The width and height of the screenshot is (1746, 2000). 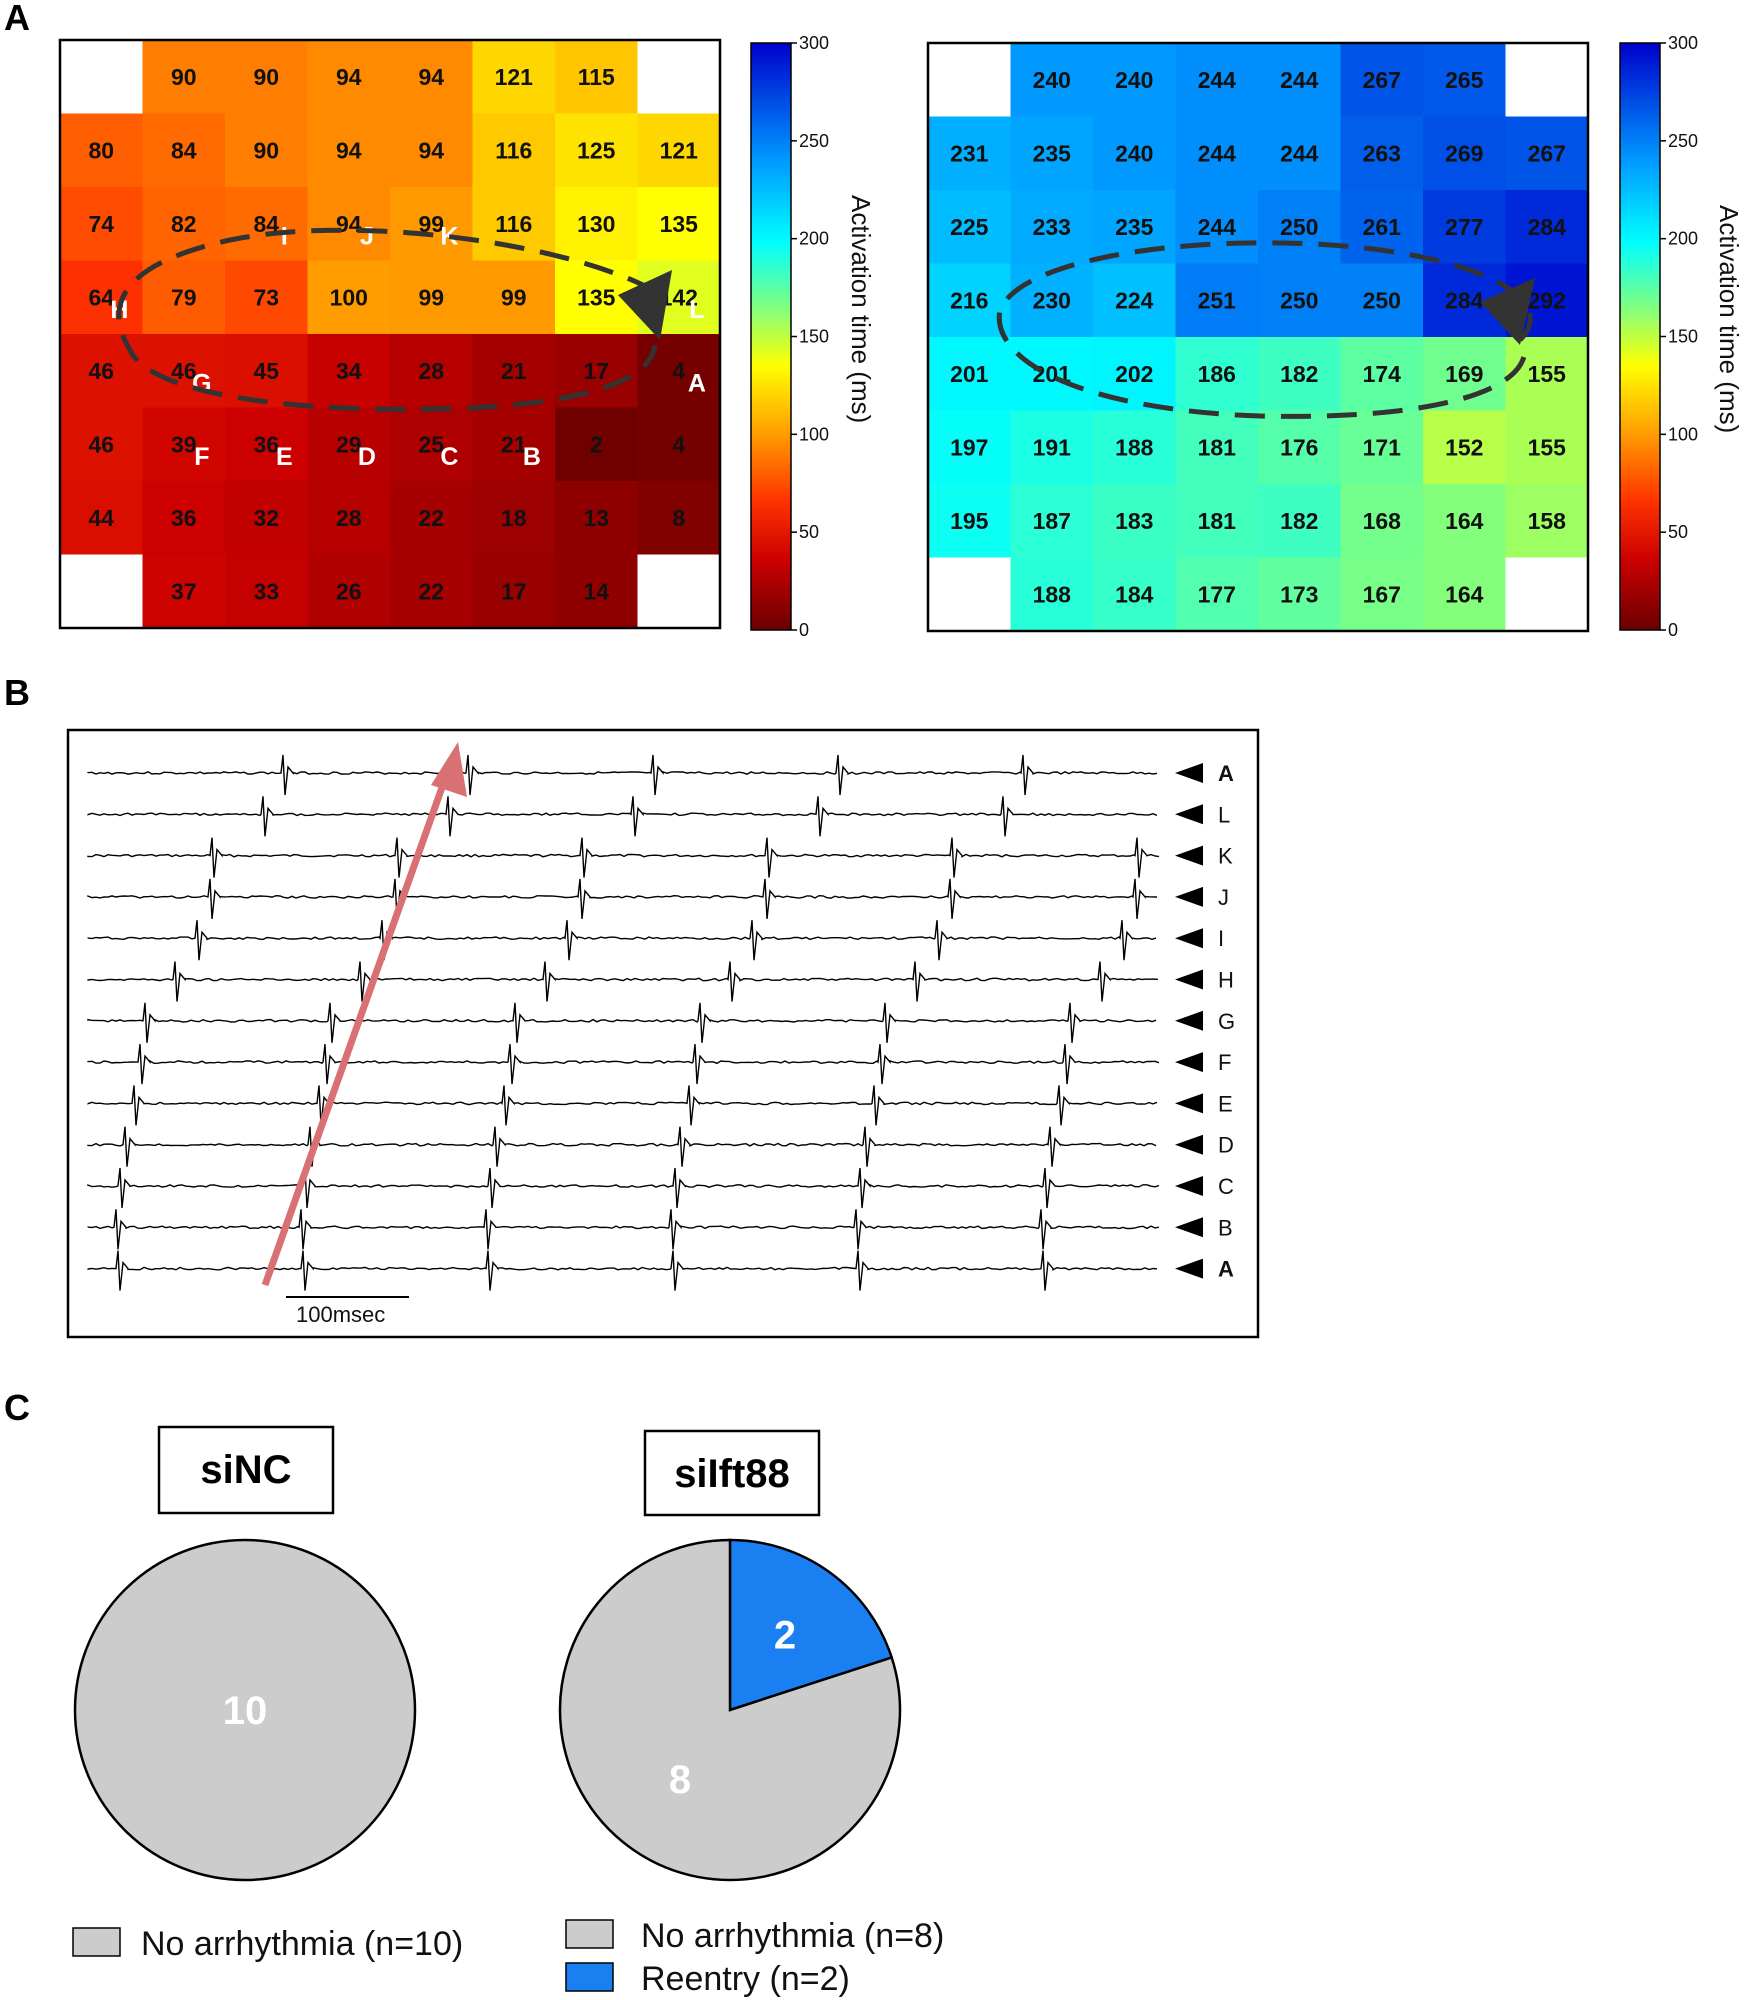 I want to click on recording-site-label: B, so click(x=532, y=457).